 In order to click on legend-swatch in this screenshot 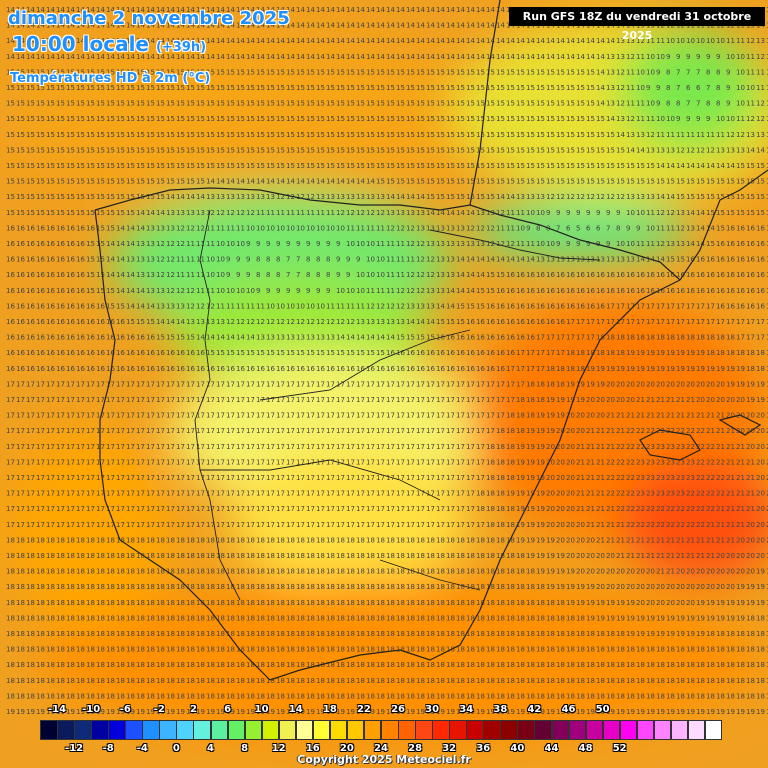, I will do `click(151, 730)`.